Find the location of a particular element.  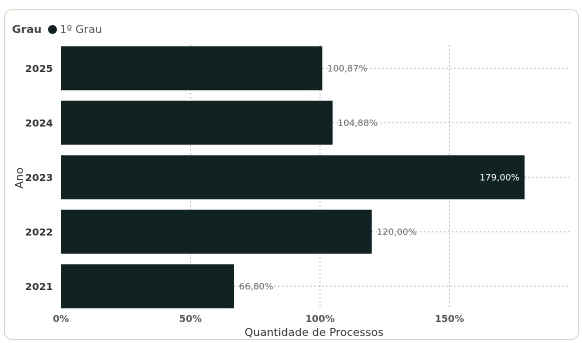

y-category-label: 2021 is located at coordinates (39, 287).